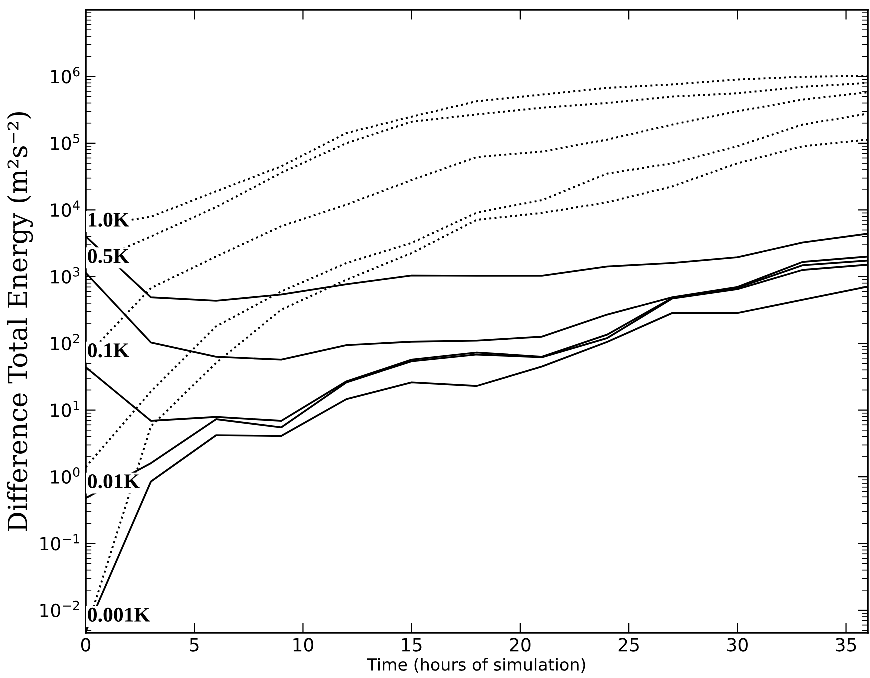 The image size is (870, 678). I want to click on x-tick-label: 15, so click(412, 645).